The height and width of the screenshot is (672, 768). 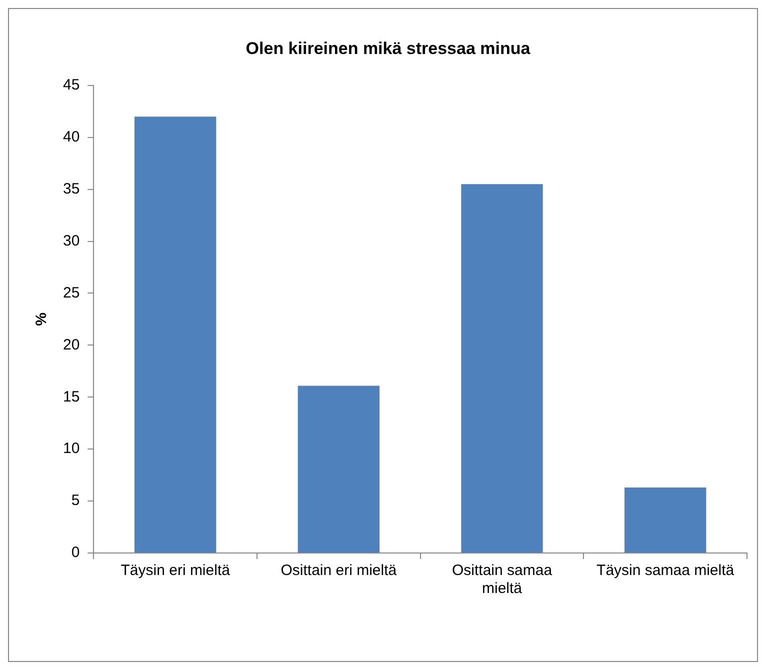 I want to click on y-tick-label: 10, so click(x=71, y=449).